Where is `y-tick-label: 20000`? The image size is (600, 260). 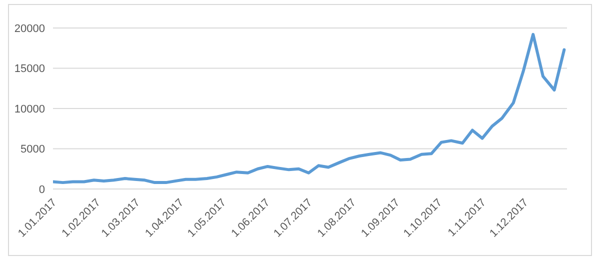
y-tick-label: 20000 is located at coordinates (29, 28).